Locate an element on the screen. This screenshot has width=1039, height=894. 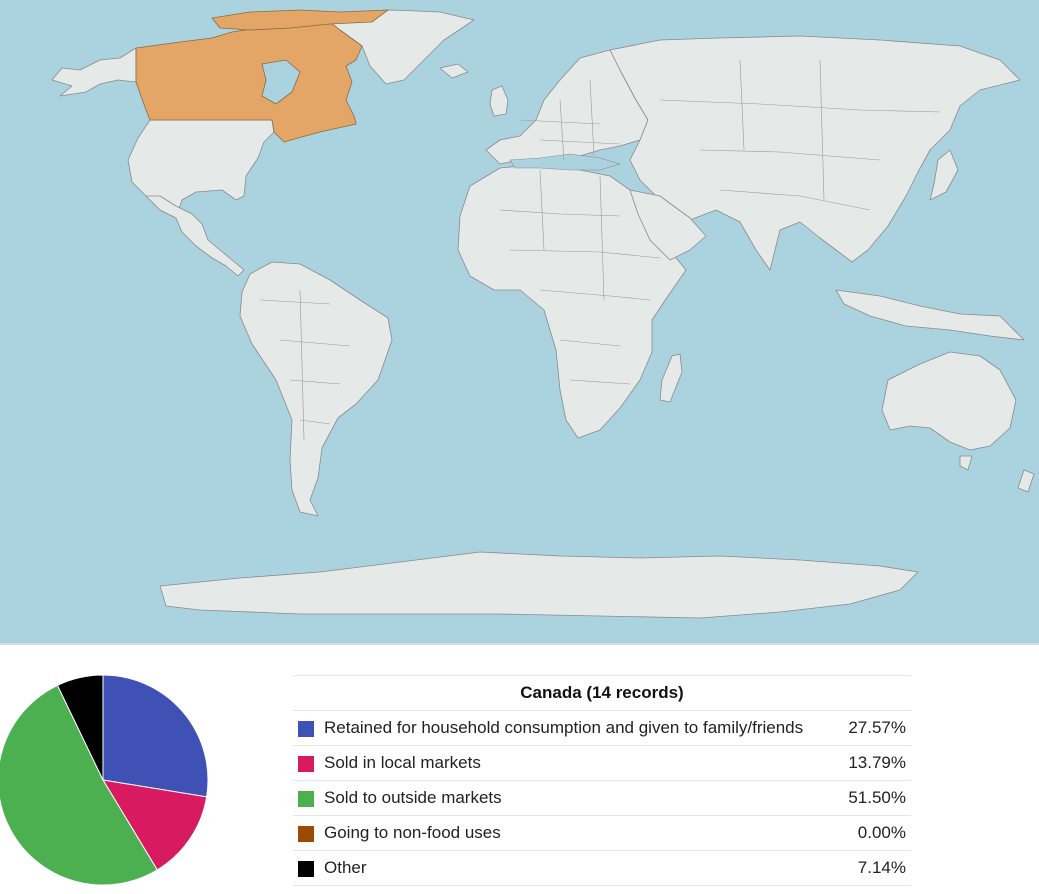
land-uk is located at coordinates (499, 101).